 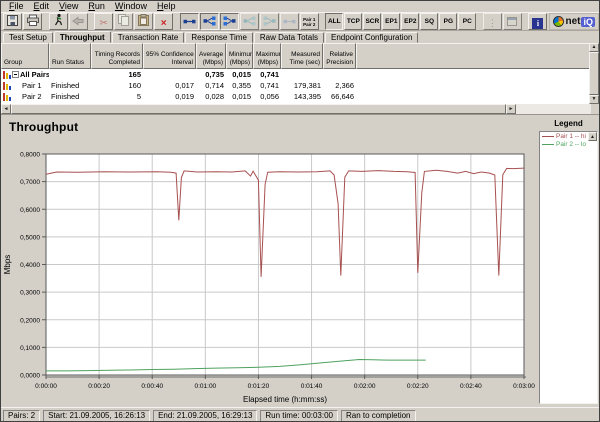 I want to click on table-row-all-pairs: All Pairs 165 0,735 0,015 0,741, so click(x=296, y=74).